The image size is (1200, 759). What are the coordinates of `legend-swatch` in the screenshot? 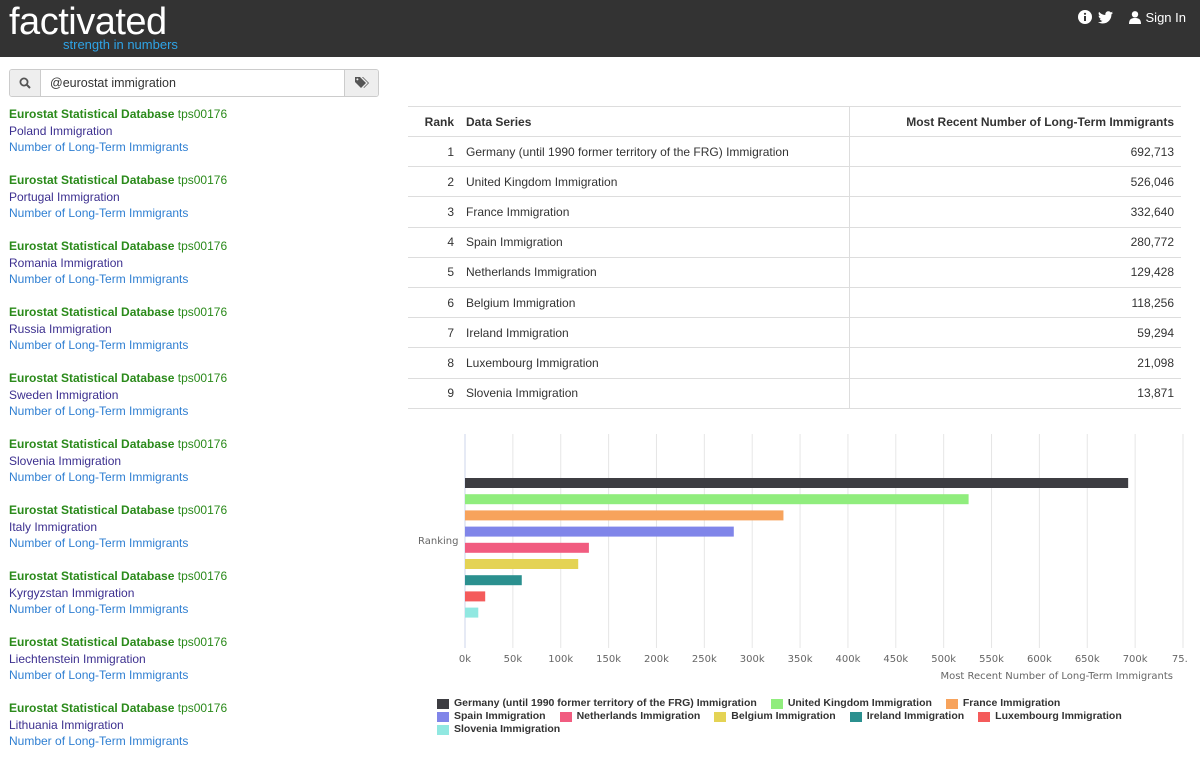 It's located at (951, 703).